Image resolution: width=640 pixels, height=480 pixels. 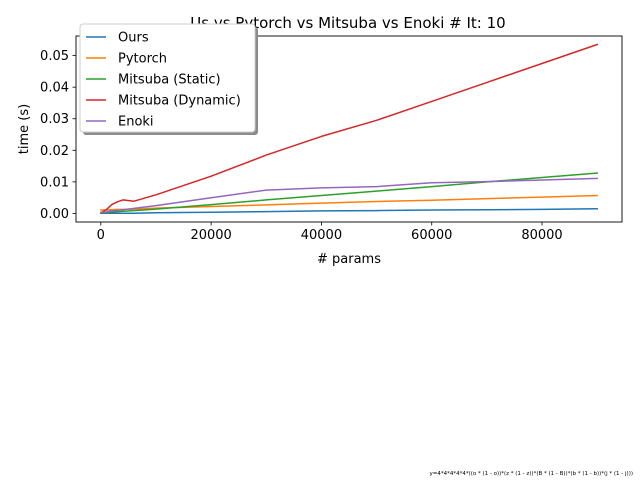 What do you see at coordinates (541, 235) in the screenshot?
I see `x-tick-label-4: 80000` at bounding box center [541, 235].